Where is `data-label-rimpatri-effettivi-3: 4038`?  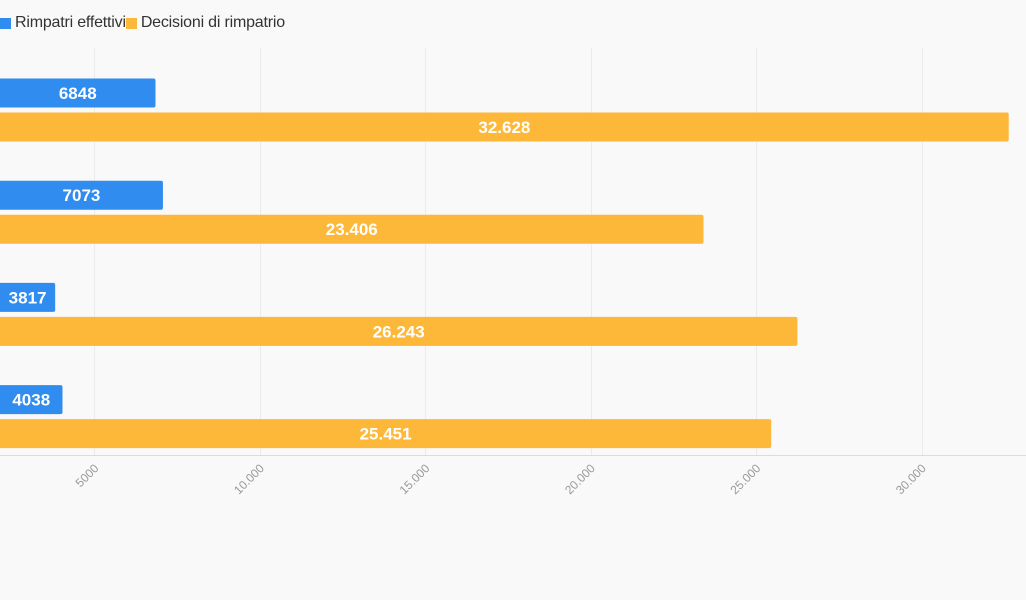 data-label-rimpatri-effettivi-3: 4038 is located at coordinates (31, 400).